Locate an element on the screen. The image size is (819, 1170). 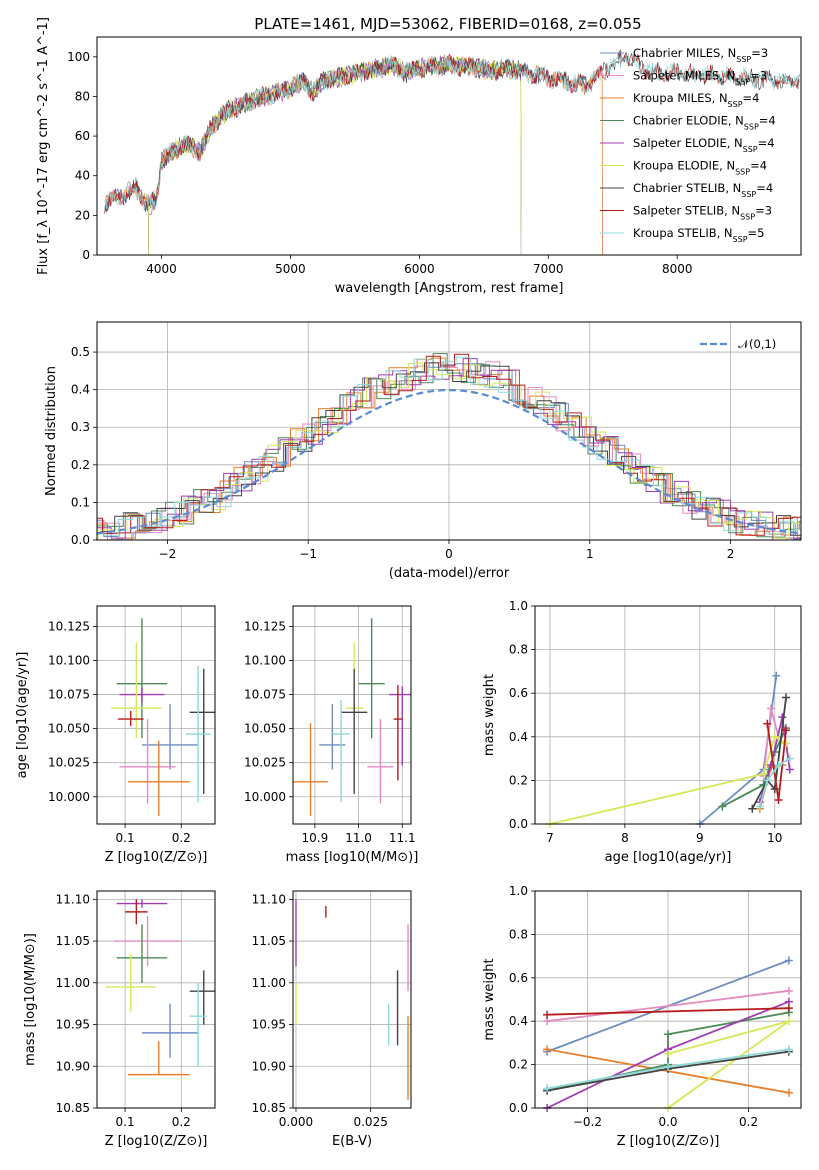
x-tick-label: 11.0 is located at coordinates (358, 838).